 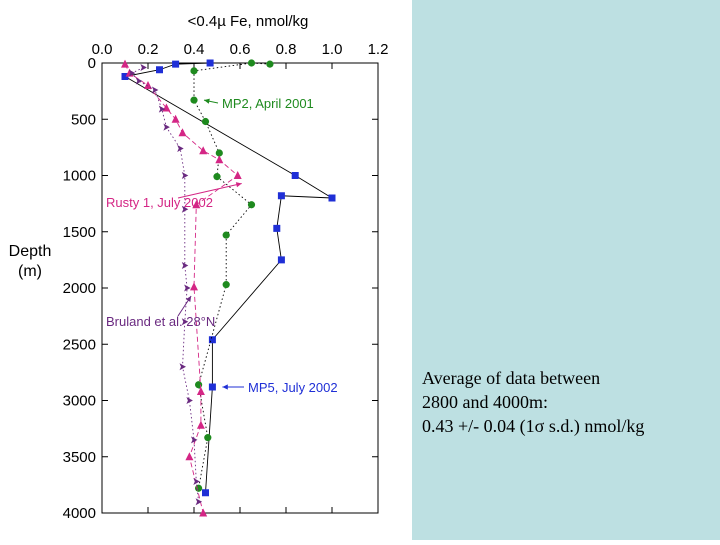 What do you see at coordinates (79, 401) in the screenshot?
I see `y-tick-label: 3000` at bounding box center [79, 401].